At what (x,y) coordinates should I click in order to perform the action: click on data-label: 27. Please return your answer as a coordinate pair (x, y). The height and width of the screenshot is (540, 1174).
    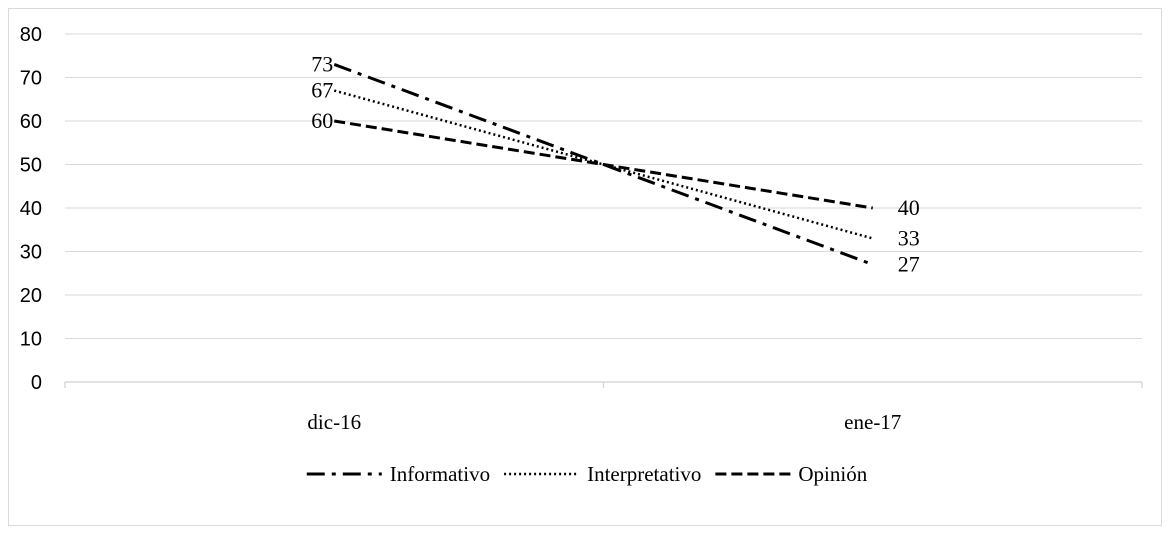
    Looking at the image, I should click on (909, 264).